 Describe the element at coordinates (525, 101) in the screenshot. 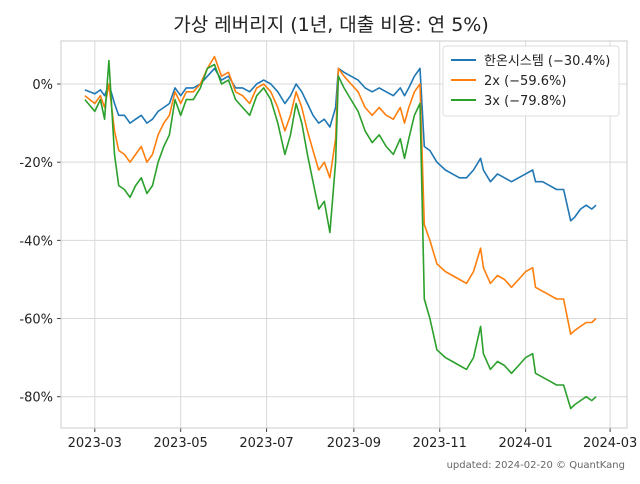

I see `legend-label-3: 3x (−79.8%)` at that location.